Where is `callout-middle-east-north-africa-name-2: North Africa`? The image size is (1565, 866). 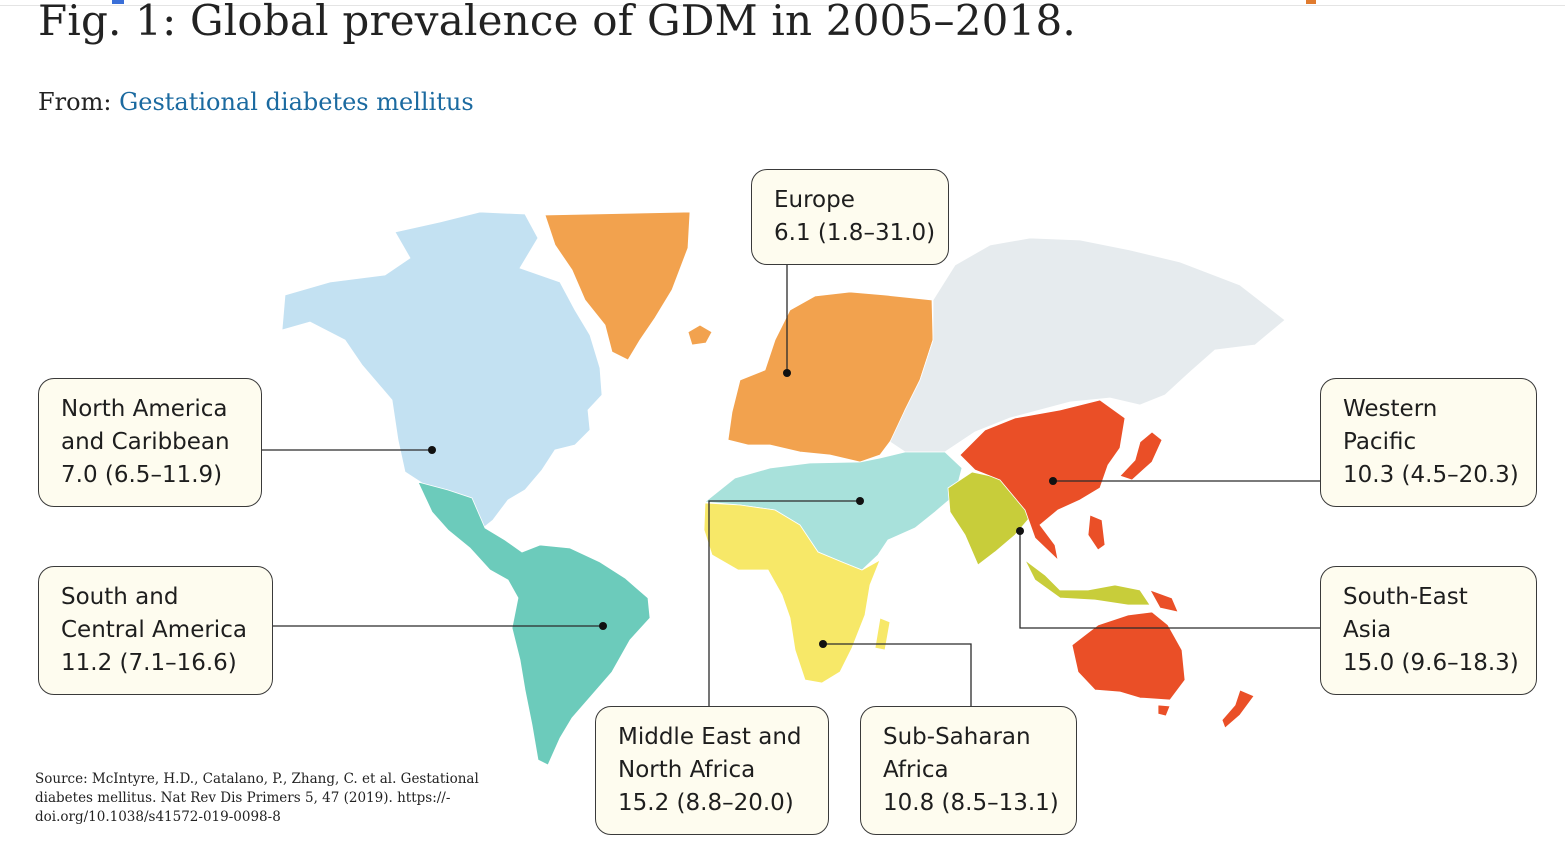 callout-middle-east-north-africa-name-2: North Africa is located at coordinates (687, 770).